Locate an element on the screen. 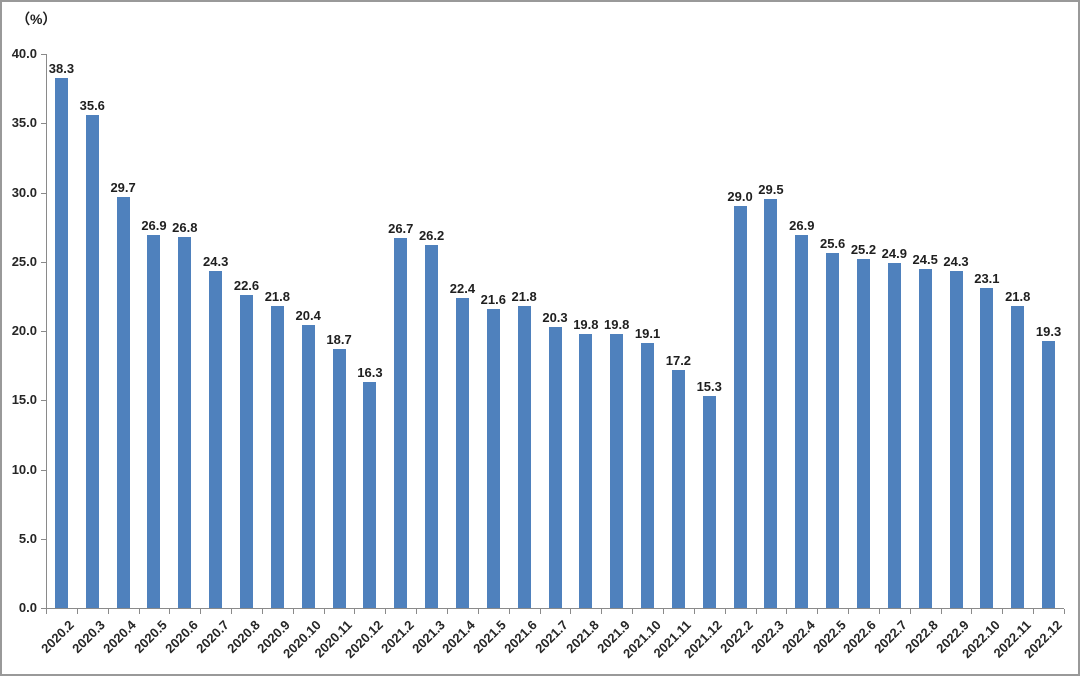 This screenshot has height=692, width=1080. bar-2020.9 is located at coordinates (277, 457).